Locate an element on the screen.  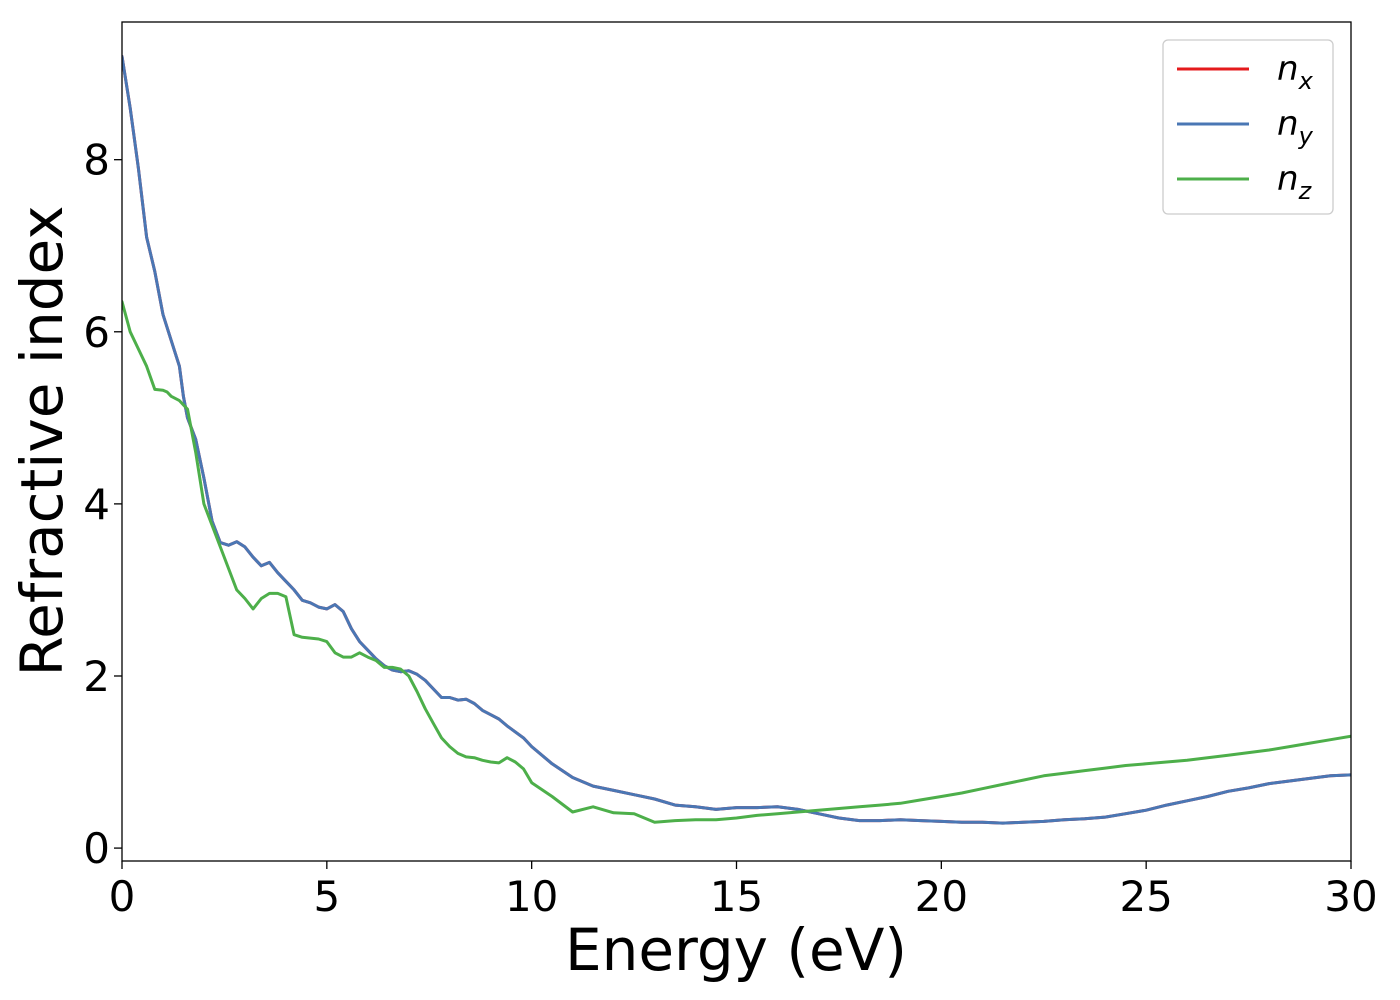
legend: nx ny nz is located at coordinates (1248, 127).